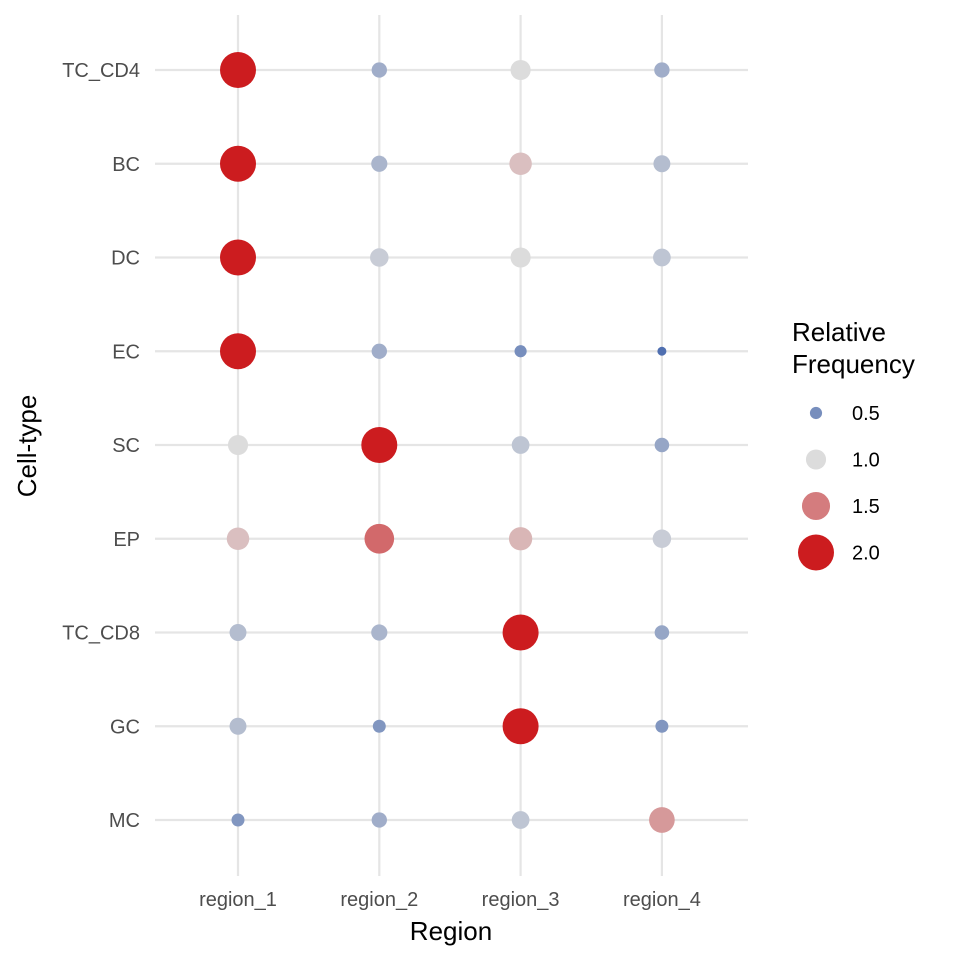  What do you see at coordinates (853, 364) in the screenshot?
I see `legend-title-line-2: Frequency` at bounding box center [853, 364].